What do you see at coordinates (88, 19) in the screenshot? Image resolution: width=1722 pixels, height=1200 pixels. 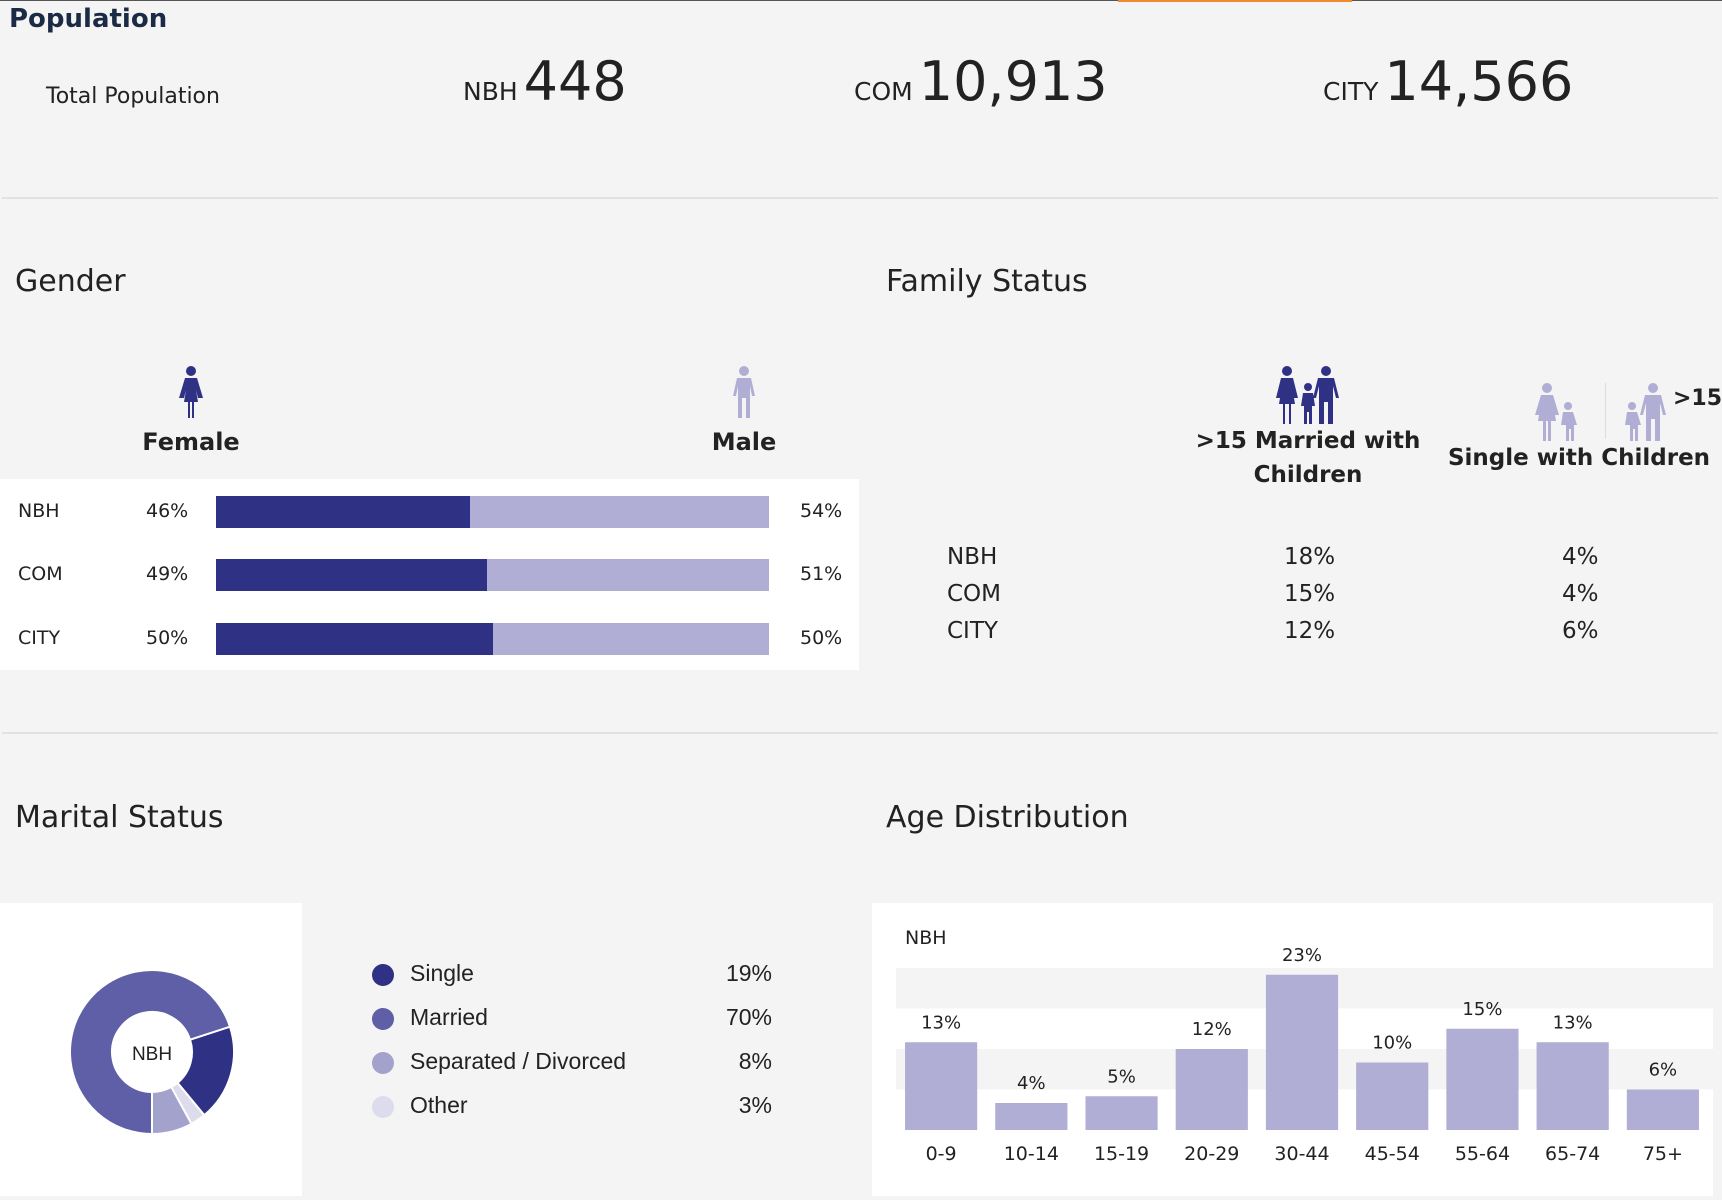 I see `page-title: Population` at bounding box center [88, 19].